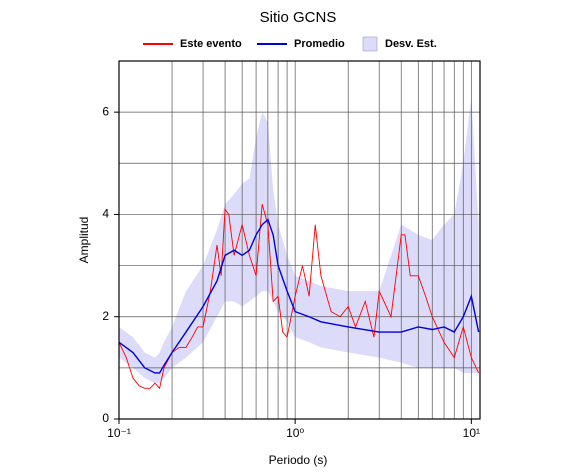 This screenshot has height=475, width=586. Describe the element at coordinates (105, 111) in the screenshot. I see `y-tick-label: 6` at that location.